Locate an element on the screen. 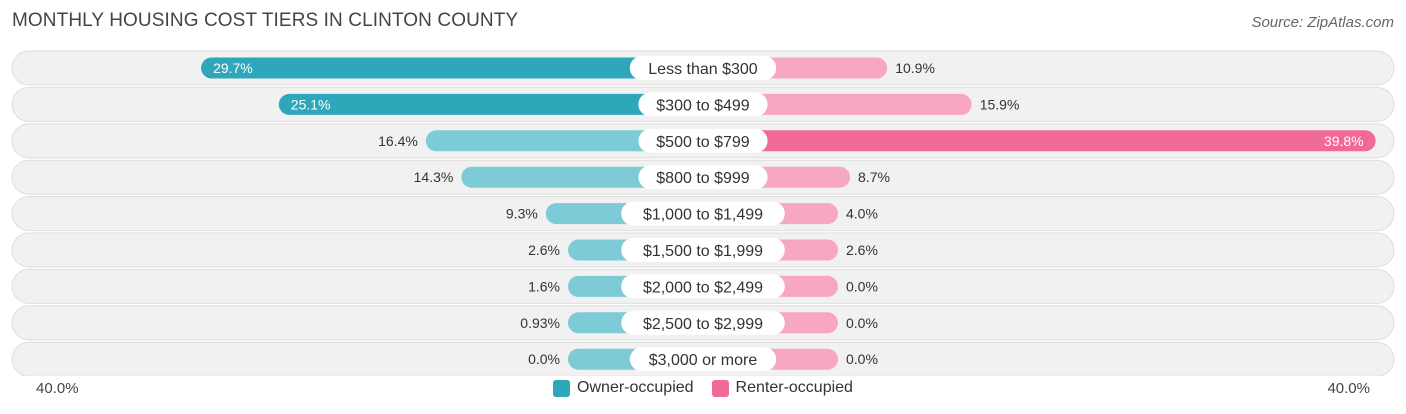 The image size is (1406, 414). value-label-owner: 2.6% is located at coordinates (544, 250).